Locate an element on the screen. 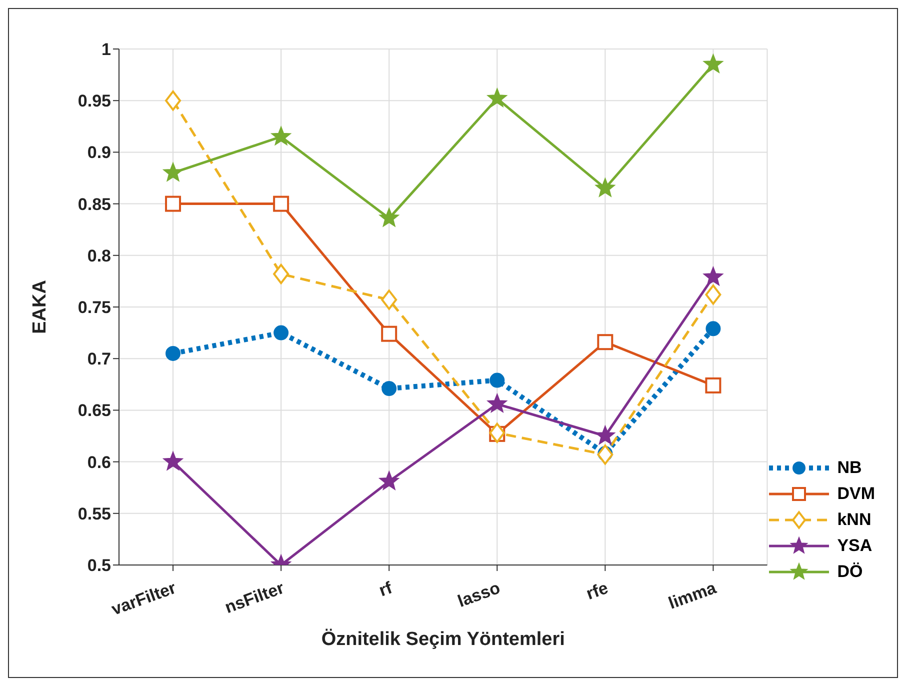 This screenshot has width=909, height=687. x-tick-label: rf is located at coordinates (385, 589).